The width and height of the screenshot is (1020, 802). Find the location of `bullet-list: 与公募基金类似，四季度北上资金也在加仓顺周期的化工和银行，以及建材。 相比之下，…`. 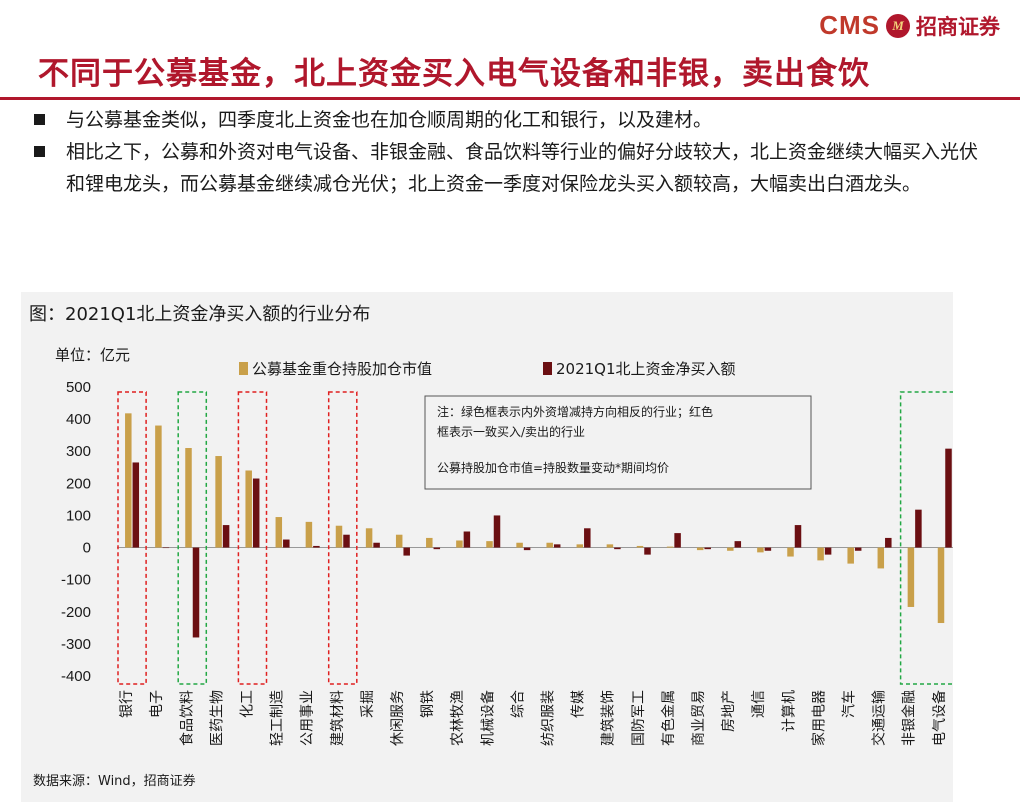

bullet-list: 与公募基金类似，四季度北上资金也在加仓顺周期的化工和银行，以及建材。 相比之下，… is located at coordinates (512, 152).